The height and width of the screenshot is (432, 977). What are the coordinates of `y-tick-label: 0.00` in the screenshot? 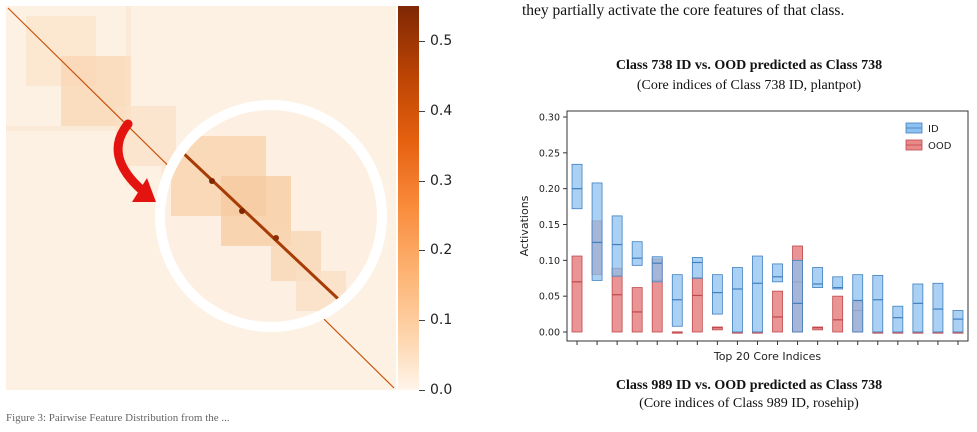 It's located at (549, 333).